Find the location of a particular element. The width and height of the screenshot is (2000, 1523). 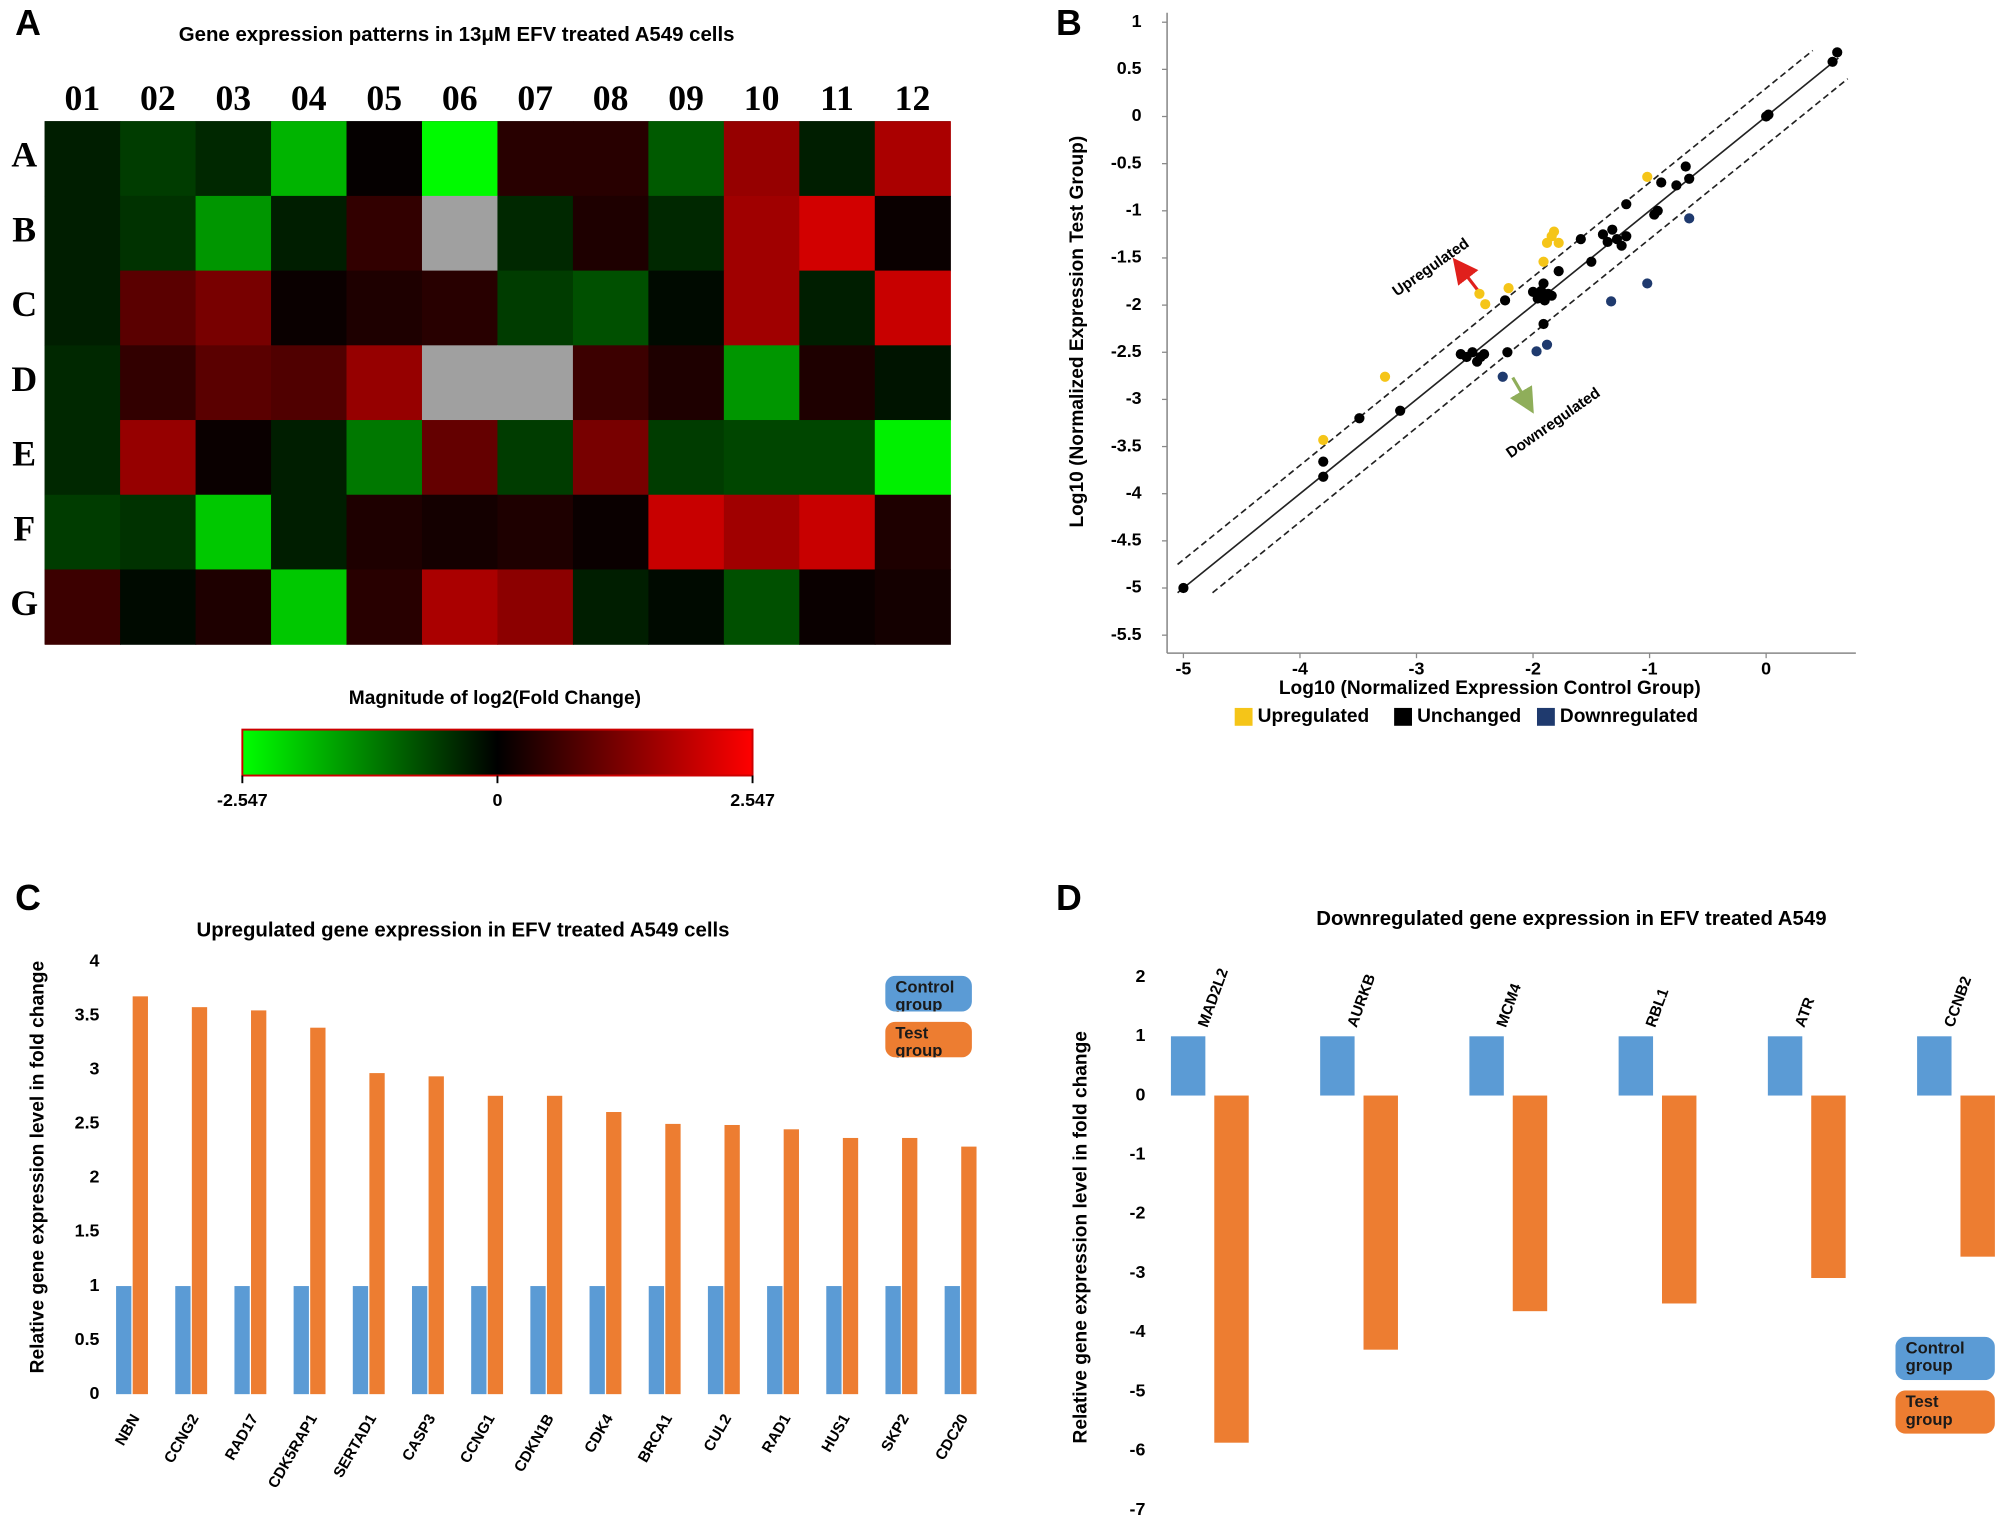

colorbar-tick-label: -2.547 is located at coordinates (242, 800).